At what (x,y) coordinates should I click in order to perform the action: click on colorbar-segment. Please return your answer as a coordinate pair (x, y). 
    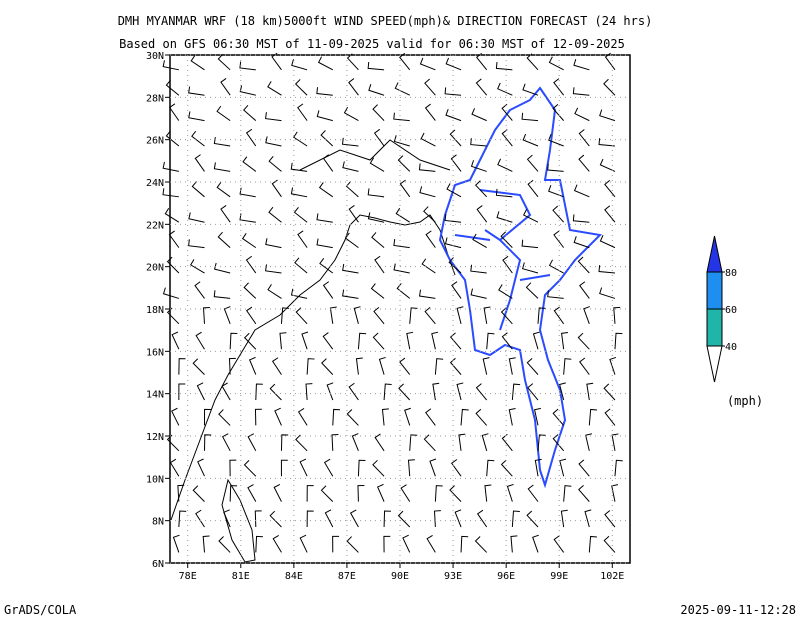
    Looking at the image, I should click on (714, 290).